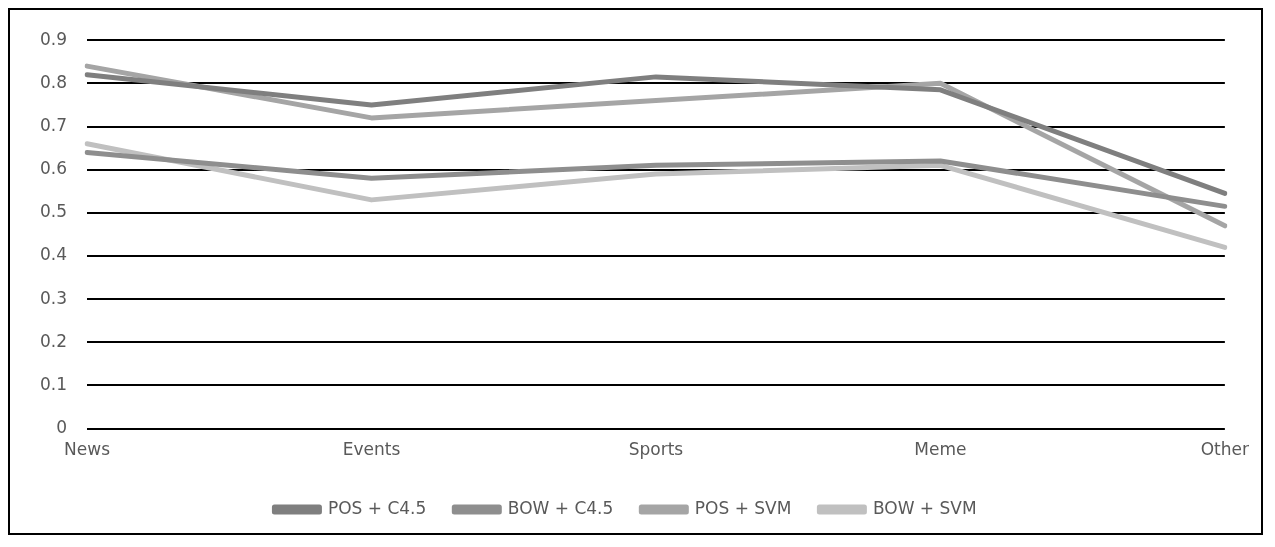 This screenshot has width=1275, height=547. What do you see at coordinates (371, 449) in the screenshot?
I see `x-tick-label: Events` at bounding box center [371, 449].